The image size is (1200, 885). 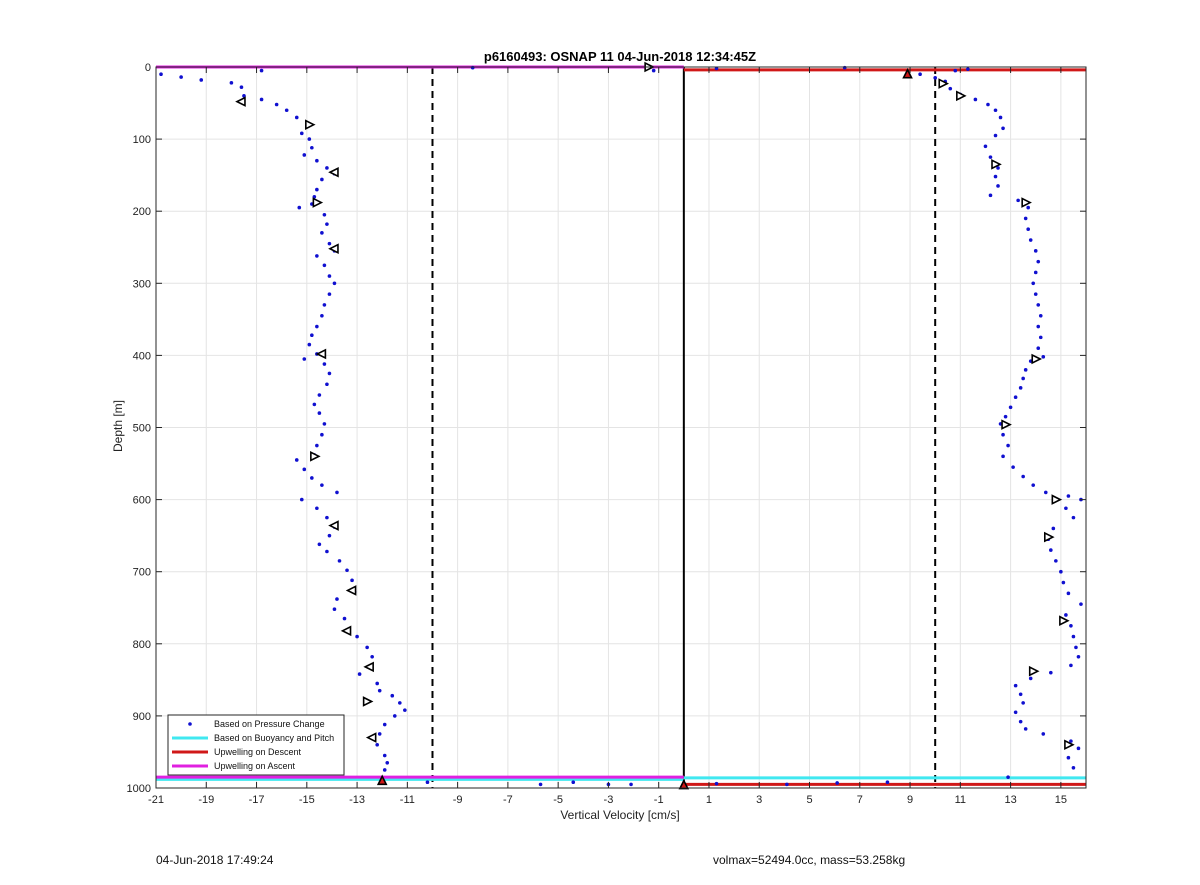 What do you see at coordinates (659, 800) in the screenshot?
I see `x-tick-label: -1` at bounding box center [659, 800].